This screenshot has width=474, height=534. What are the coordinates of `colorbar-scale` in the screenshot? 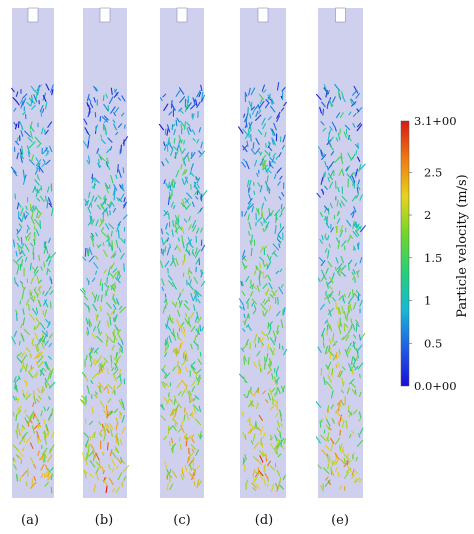 It's located at (405, 253).